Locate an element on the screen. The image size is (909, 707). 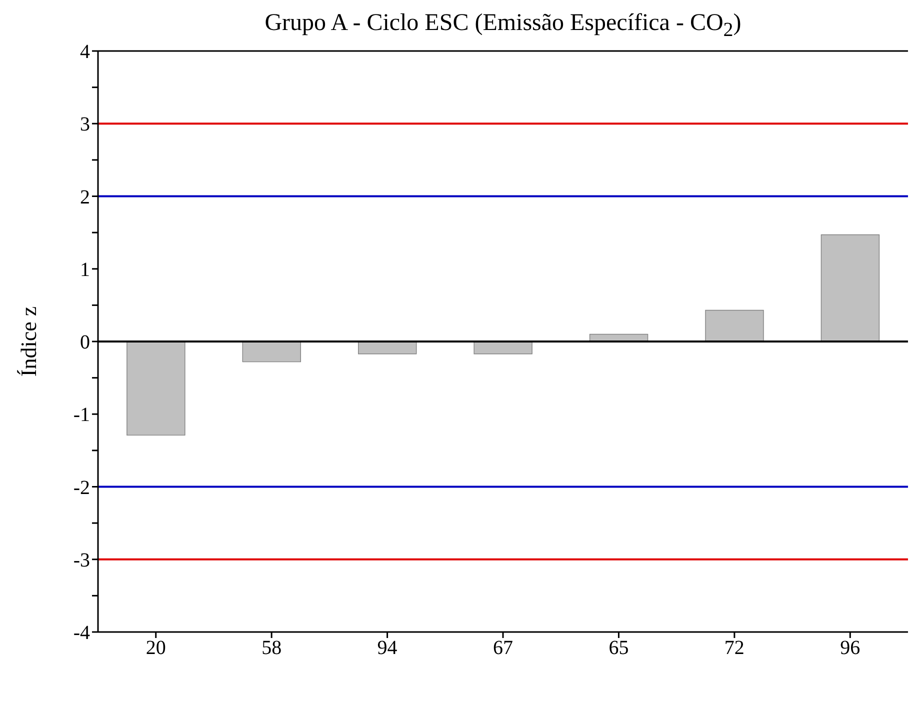
y-tick-label: 2 is located at coordinates (85, 197).